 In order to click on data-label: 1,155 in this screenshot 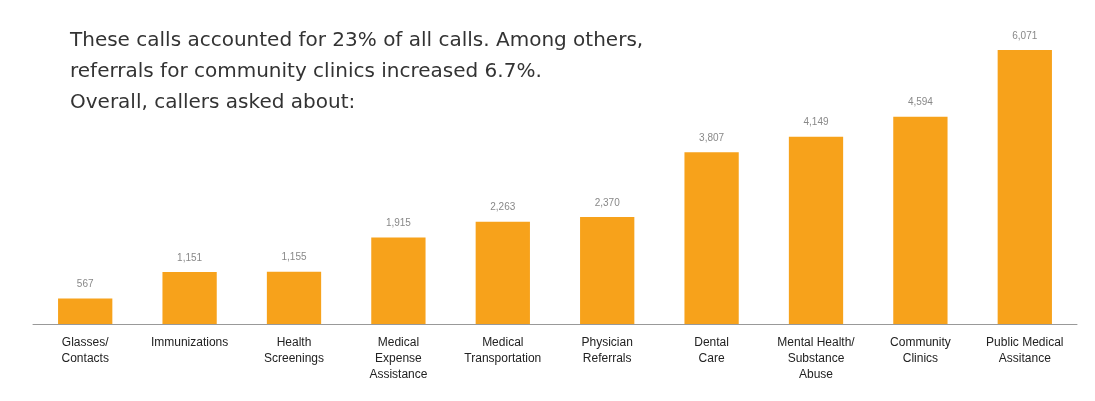, I will do `click(294, 257)`.